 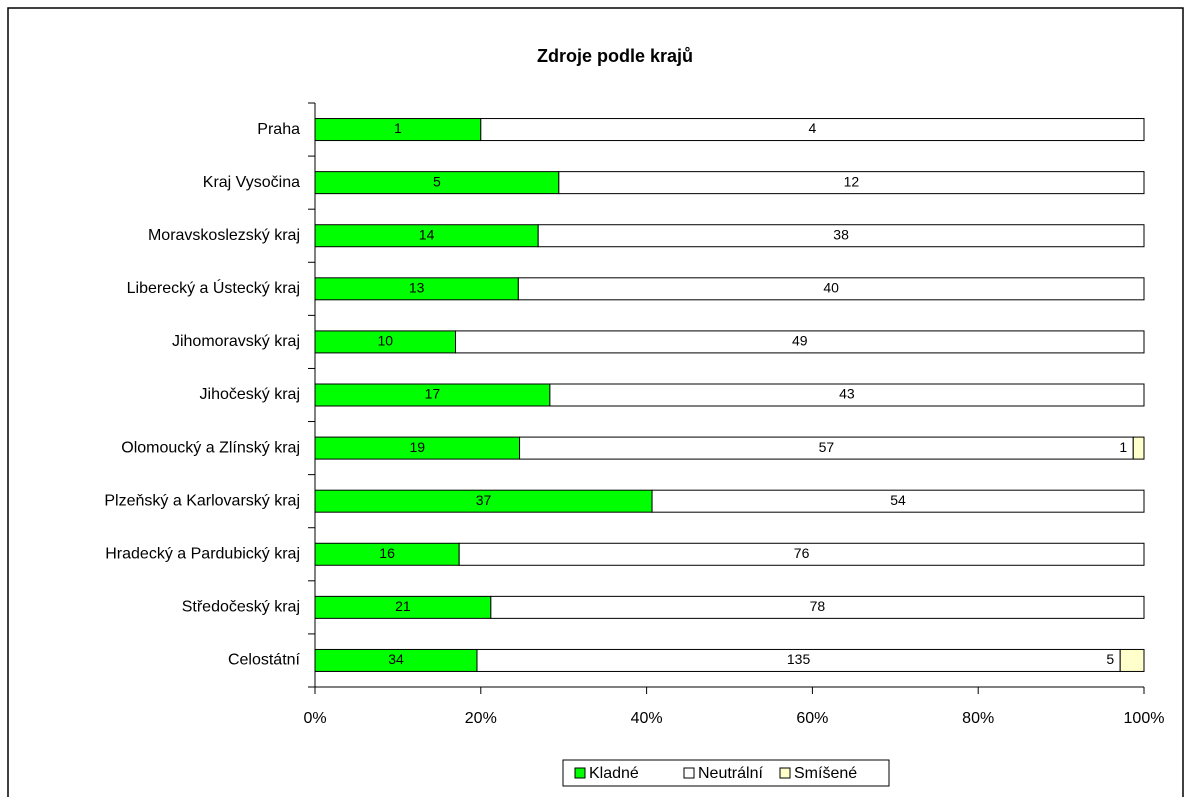 I want to click on x-tick-label: 80%, so click(x=978, y=718).